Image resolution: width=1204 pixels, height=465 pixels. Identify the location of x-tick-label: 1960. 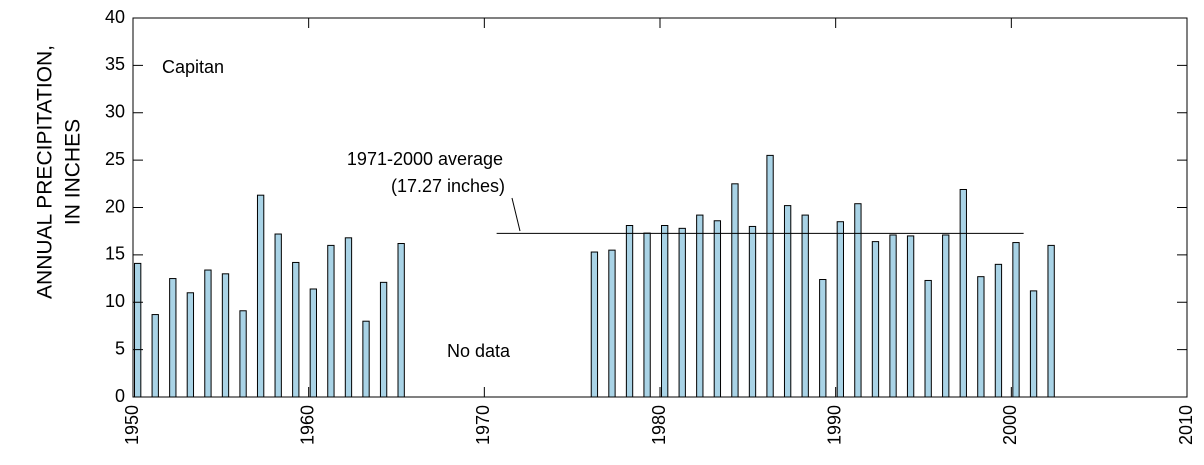
(307, 425).